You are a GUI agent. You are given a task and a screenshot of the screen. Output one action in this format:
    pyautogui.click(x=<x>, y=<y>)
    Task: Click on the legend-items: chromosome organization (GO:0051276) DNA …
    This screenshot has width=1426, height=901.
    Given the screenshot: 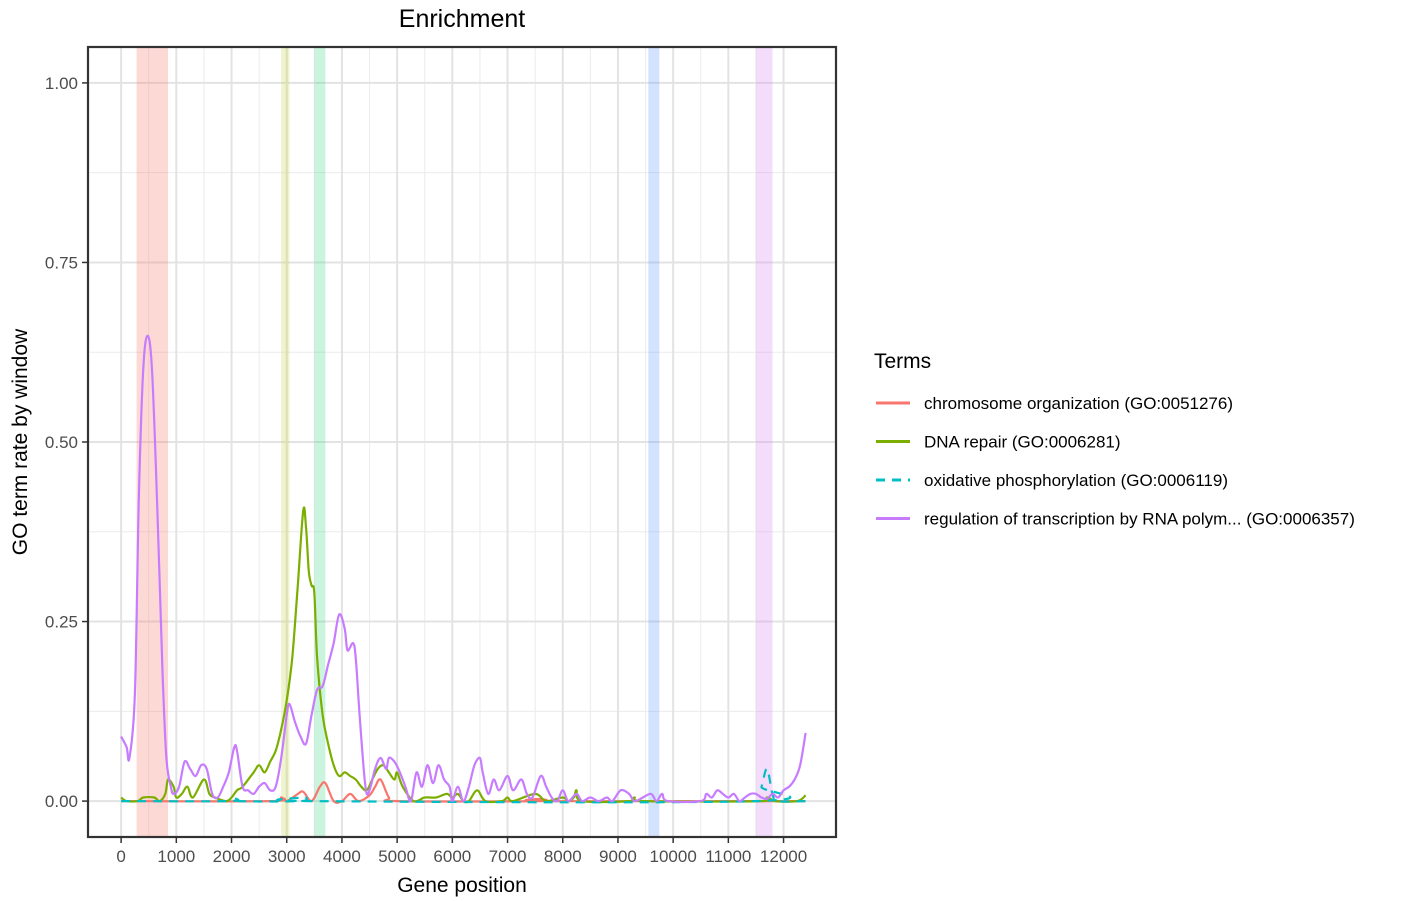 What is the action you would take?
    pyautogui.click(x=1115, y=461)
    